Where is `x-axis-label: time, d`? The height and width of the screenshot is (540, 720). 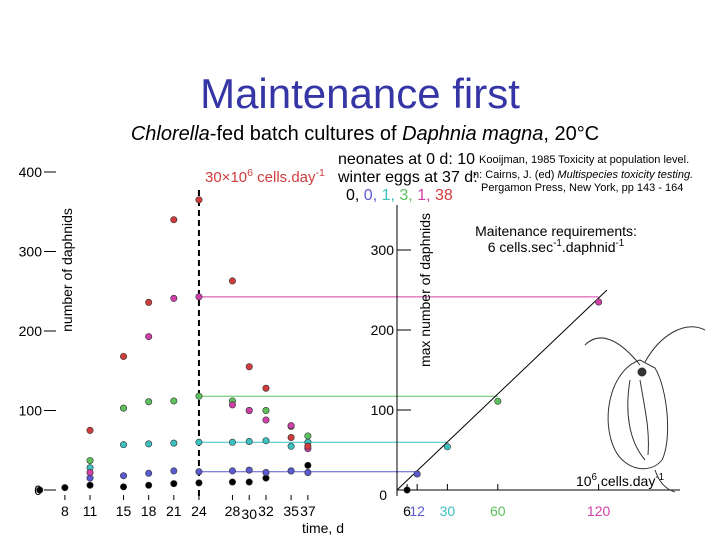
x-axis-label: time, d is located at coordinates (323, 528).